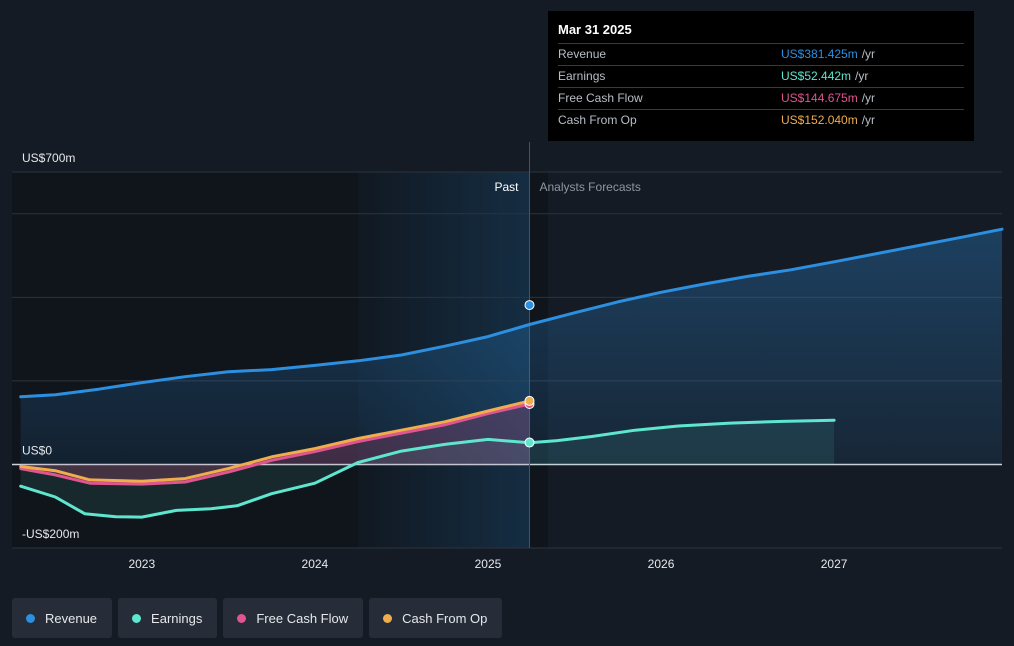  What do you see at coordinates (529, 400) in the screenshot?
I see `cash-from-op-marker` at bounding box center [529, 400].